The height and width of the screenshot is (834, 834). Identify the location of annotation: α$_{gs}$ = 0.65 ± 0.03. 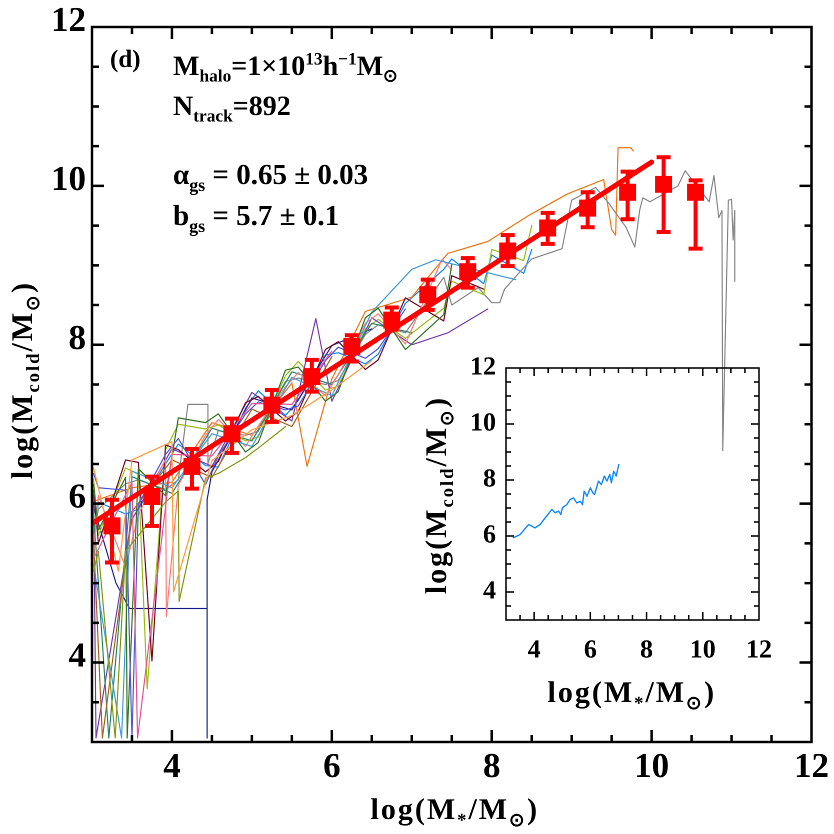
(270, 177).